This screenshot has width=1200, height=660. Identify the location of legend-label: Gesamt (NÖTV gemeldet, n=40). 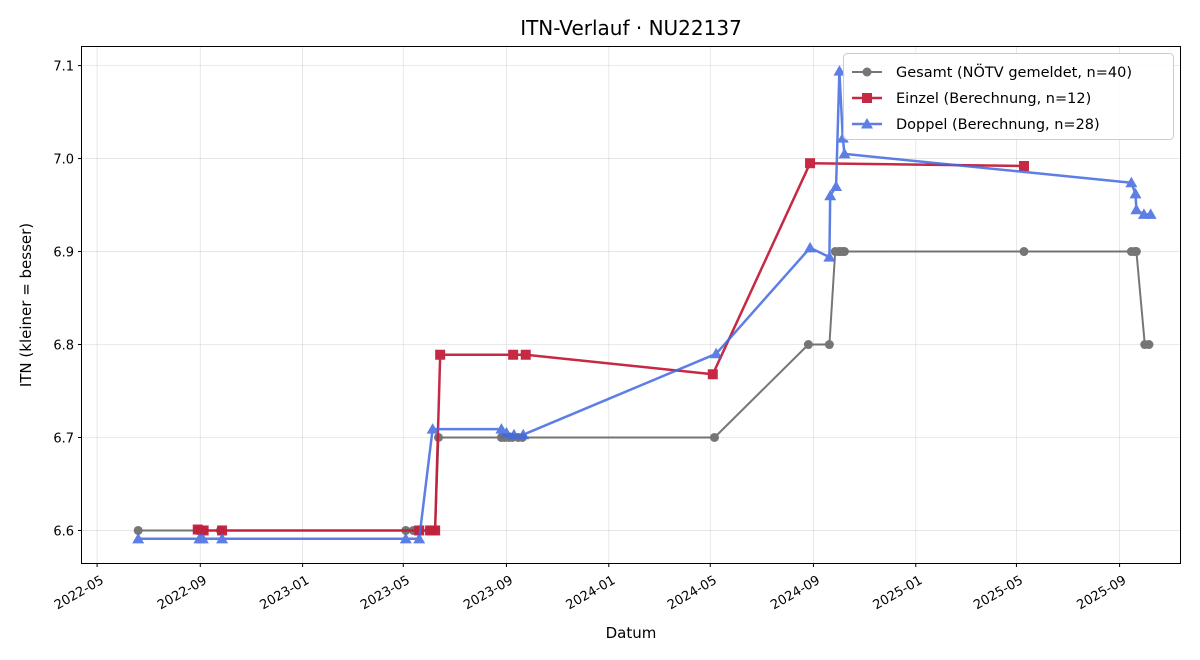
(1014, 72).